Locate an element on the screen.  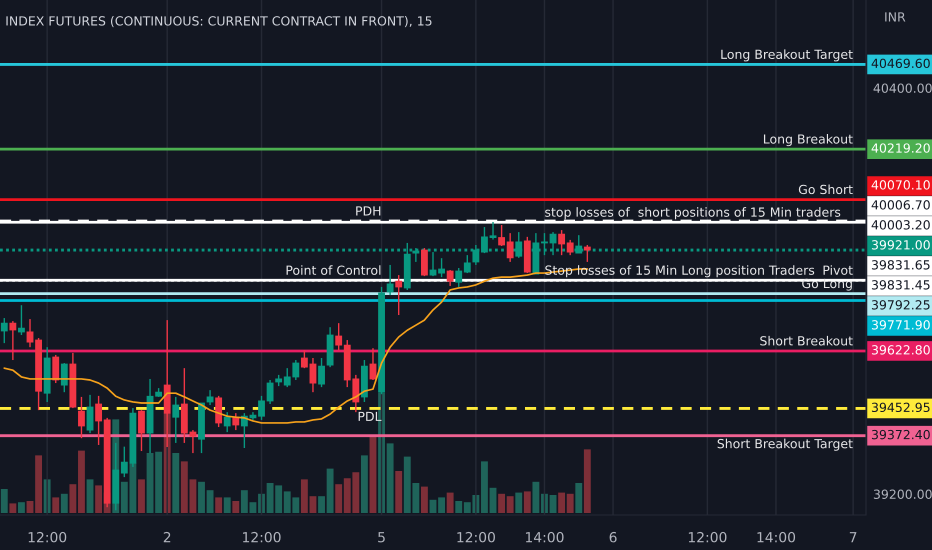
annotation: Long Breakout Target is located at coordinates (787, 55).